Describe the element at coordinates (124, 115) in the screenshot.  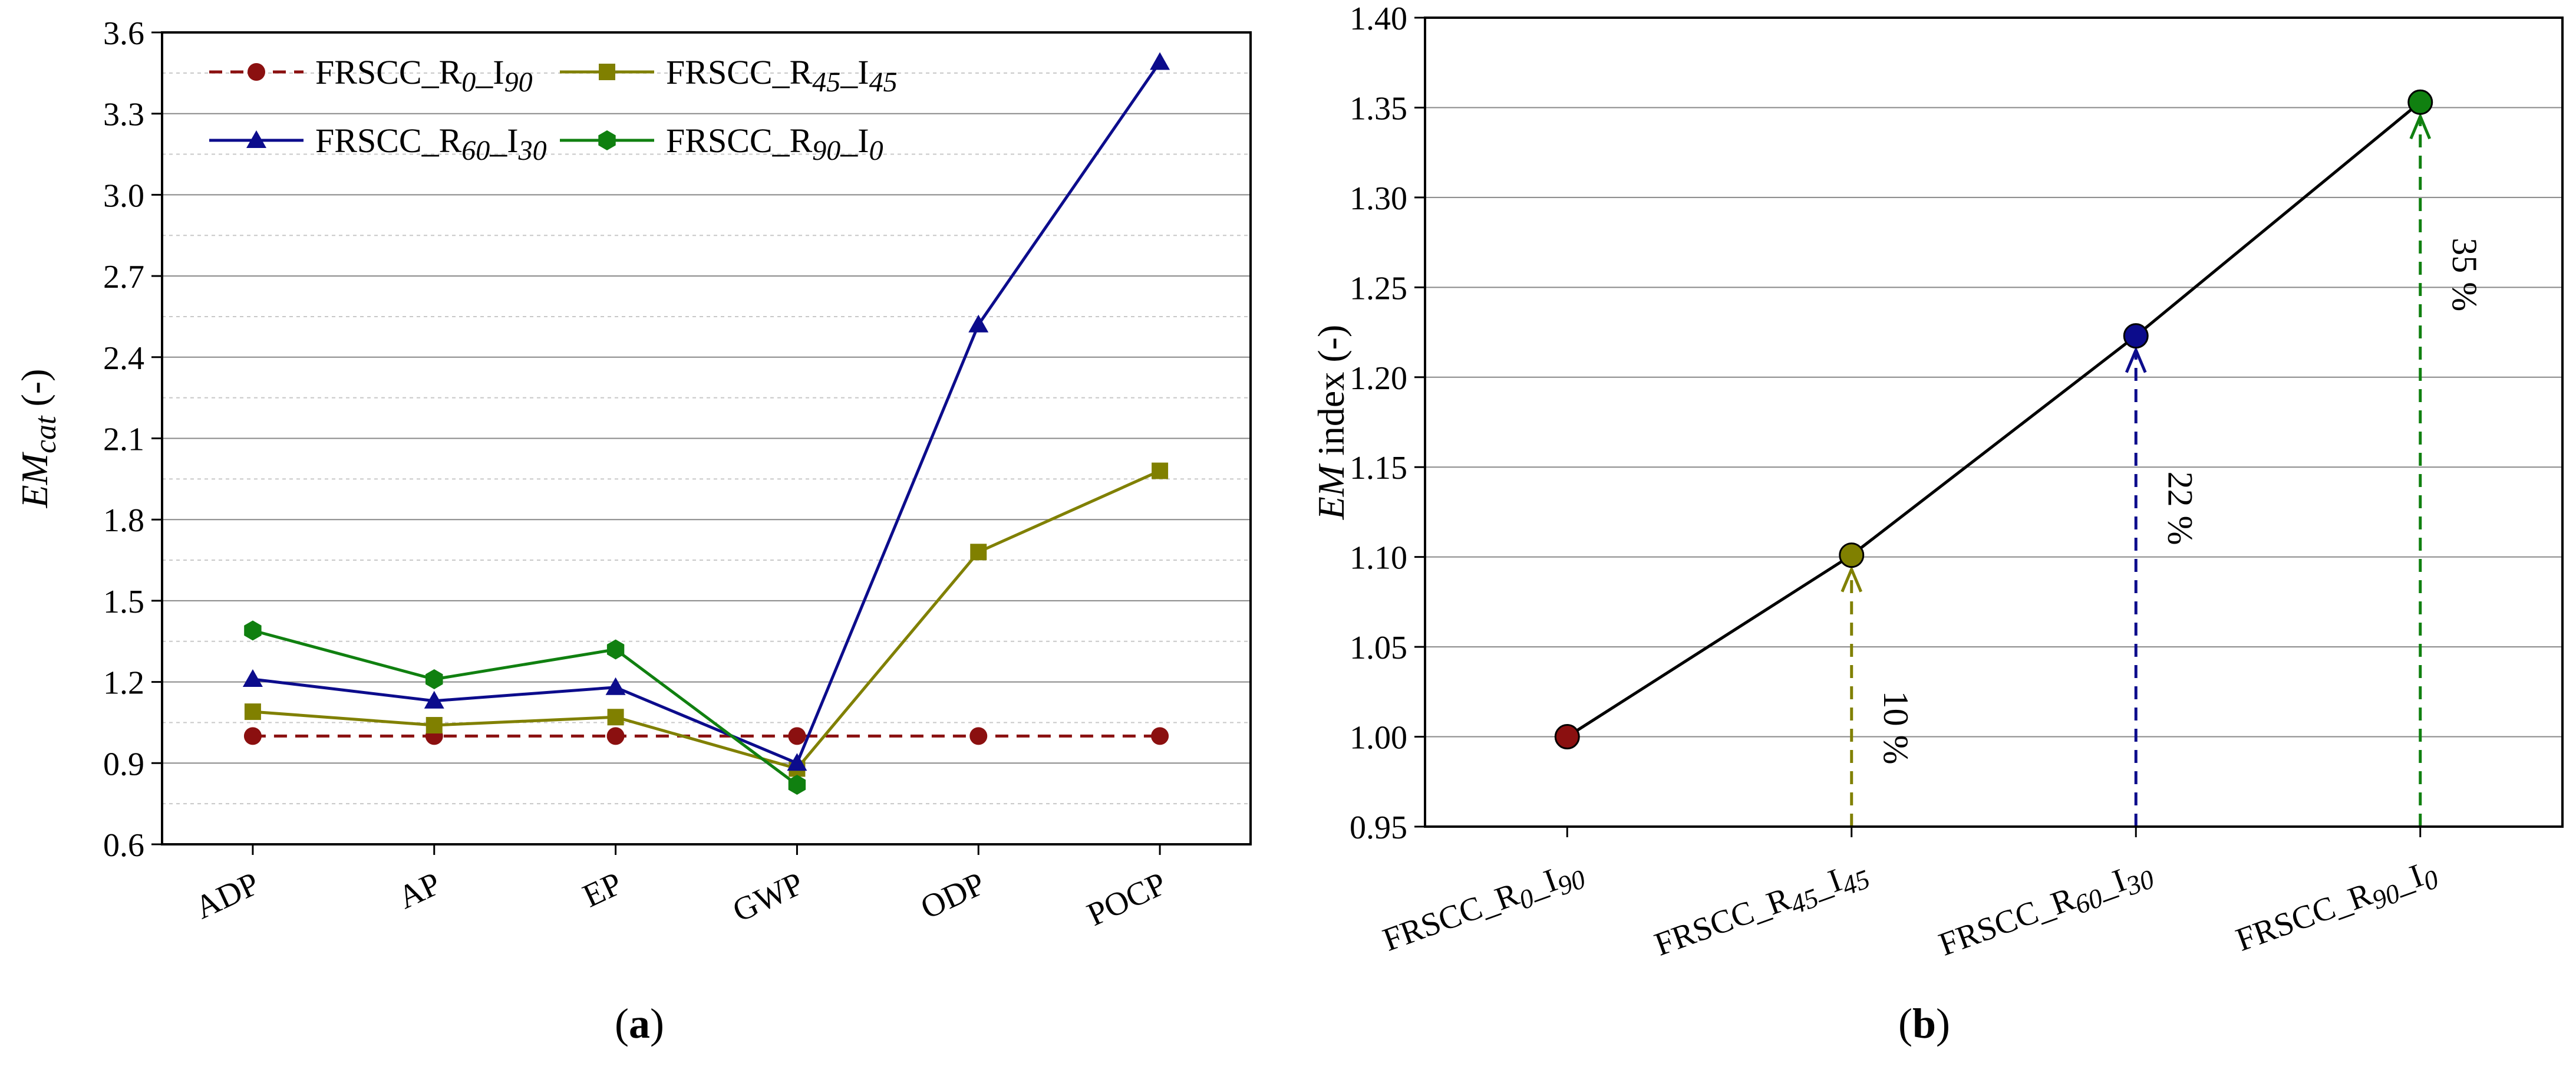
I see `a-y-tick-label: 3.3` at that location.